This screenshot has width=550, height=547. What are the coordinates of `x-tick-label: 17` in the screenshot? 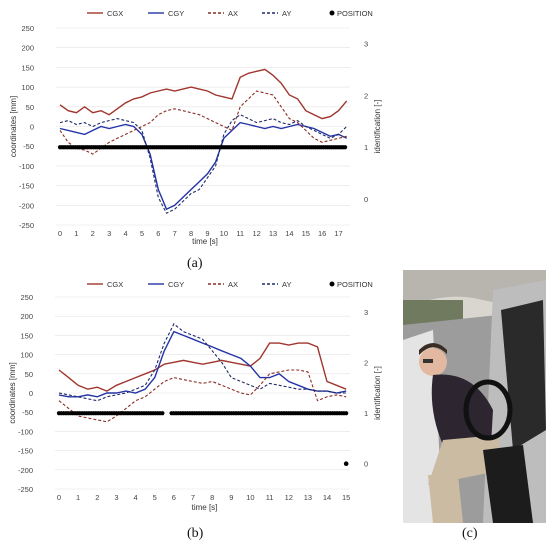 It's located at (338, 233).